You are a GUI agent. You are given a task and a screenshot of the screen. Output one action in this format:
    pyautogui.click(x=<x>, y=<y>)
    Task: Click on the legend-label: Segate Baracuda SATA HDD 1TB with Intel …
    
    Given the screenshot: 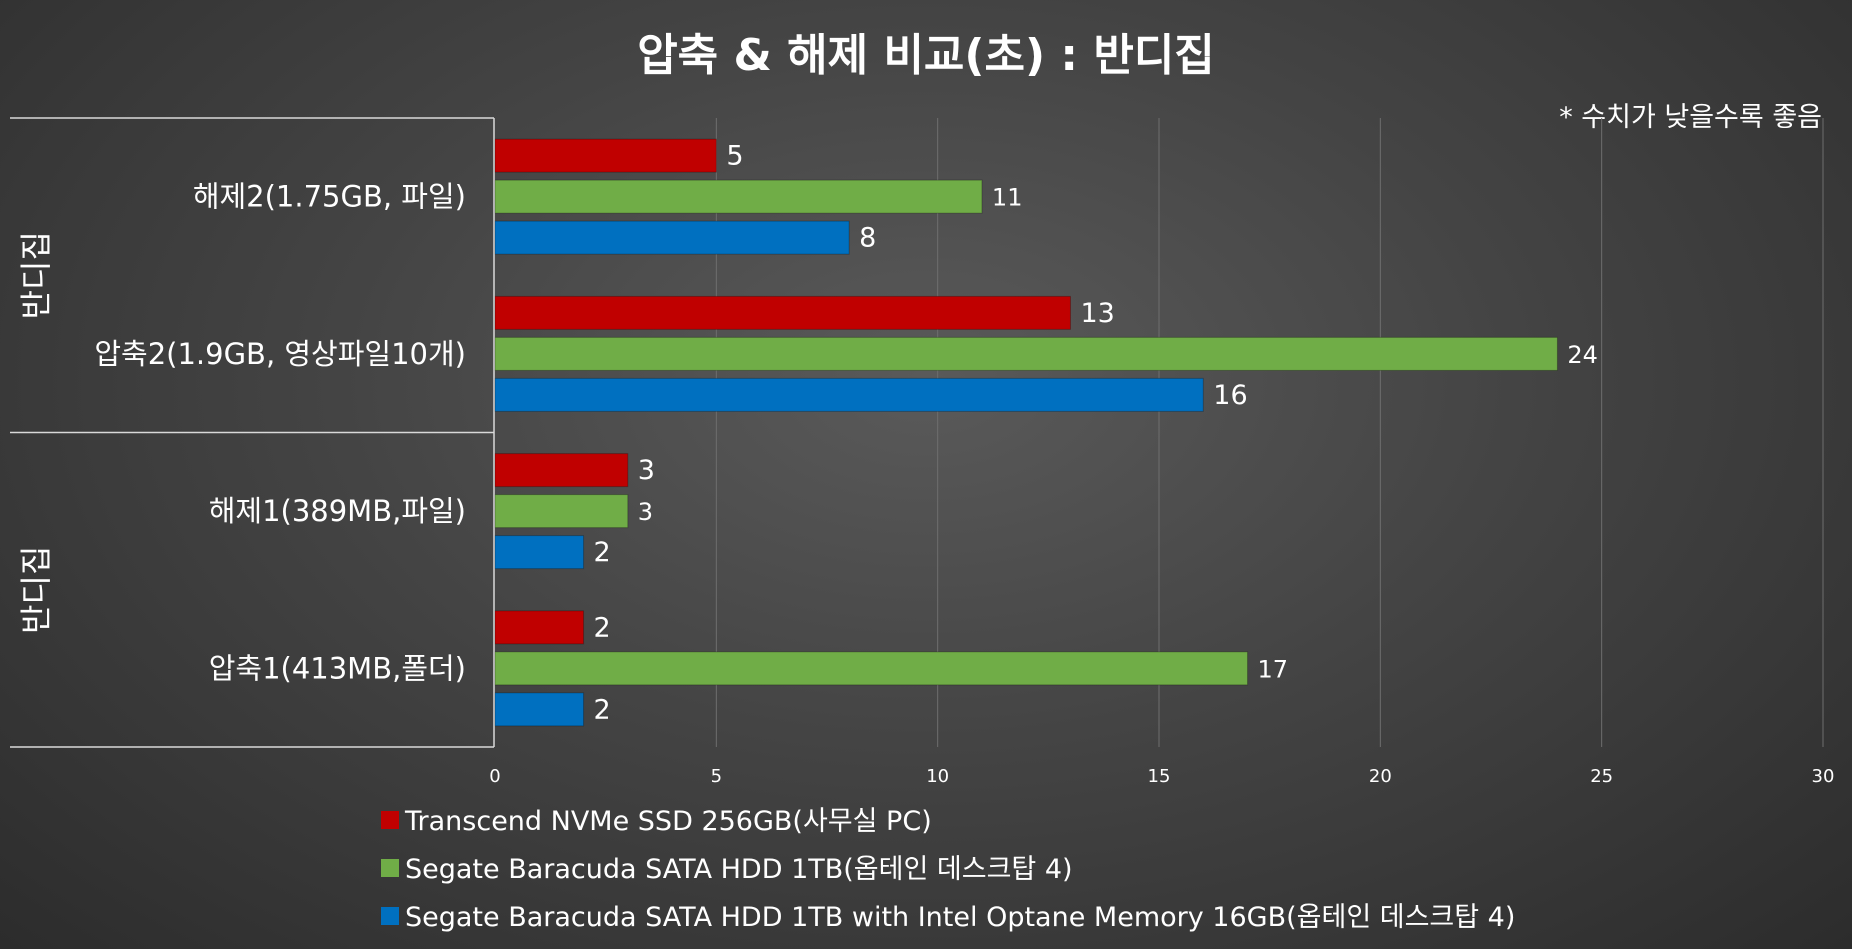 What is the action you would take?
    pyautogui.click(x=960, y=917)
    